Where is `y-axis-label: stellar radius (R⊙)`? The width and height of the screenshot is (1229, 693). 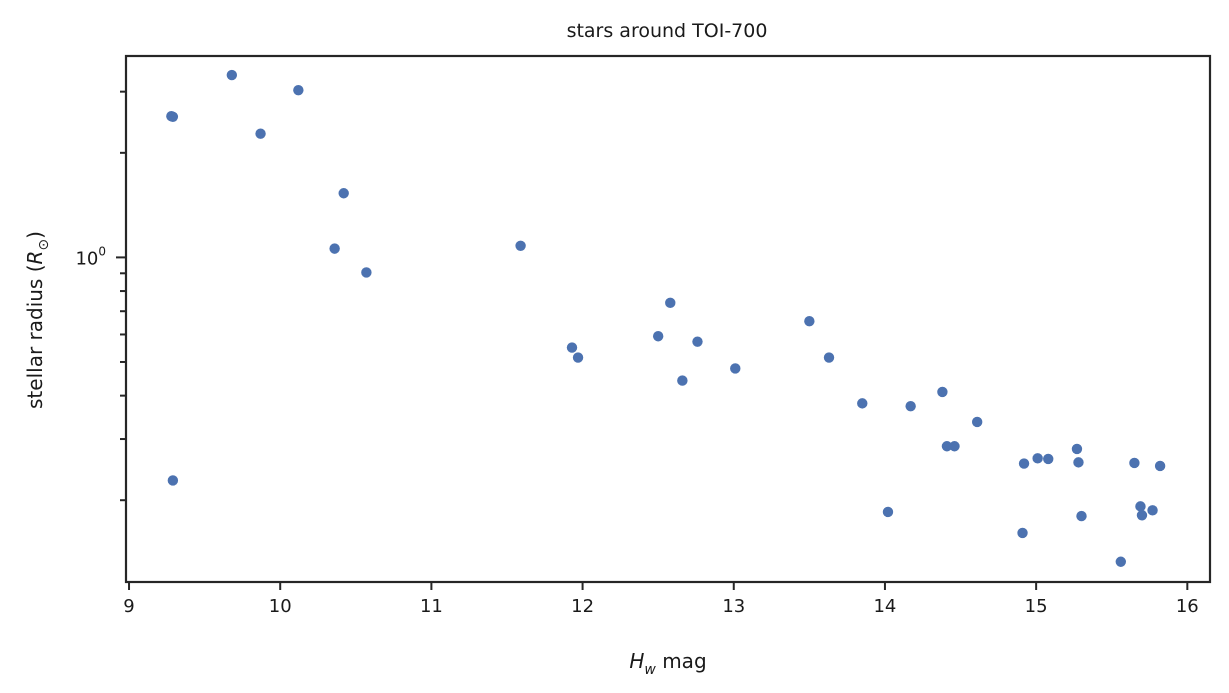 y-axis-label: stellar radius (R⊙) is located at coordinates (37, 320).